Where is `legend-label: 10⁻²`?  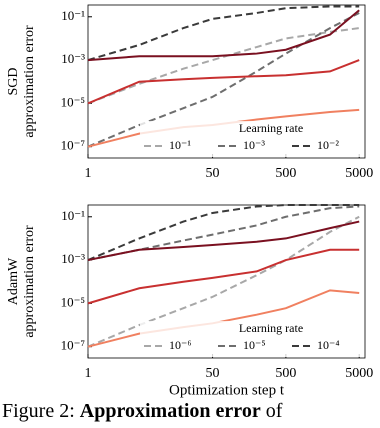
legend-label: 10⁻² is located at coordinates (328, 145).